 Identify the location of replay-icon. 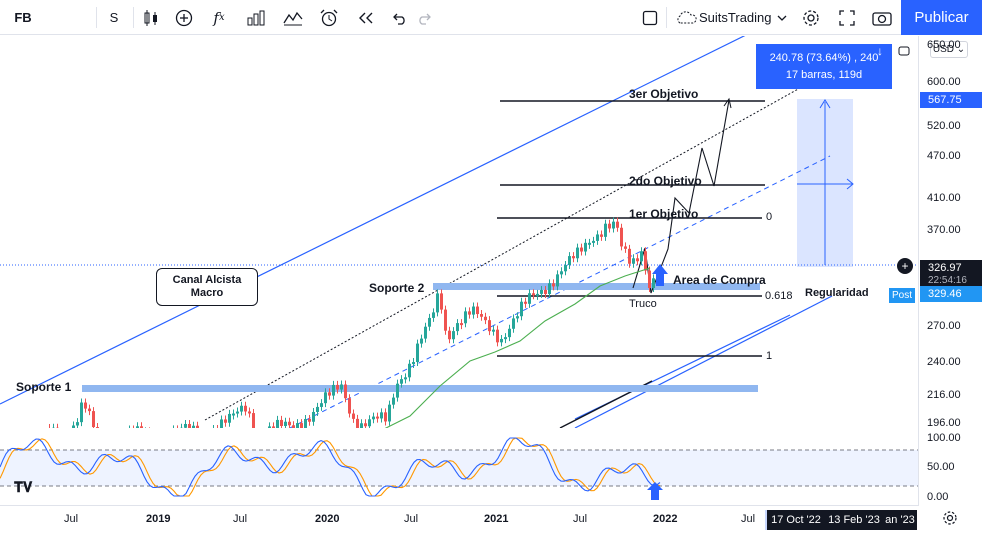
(366, 17).